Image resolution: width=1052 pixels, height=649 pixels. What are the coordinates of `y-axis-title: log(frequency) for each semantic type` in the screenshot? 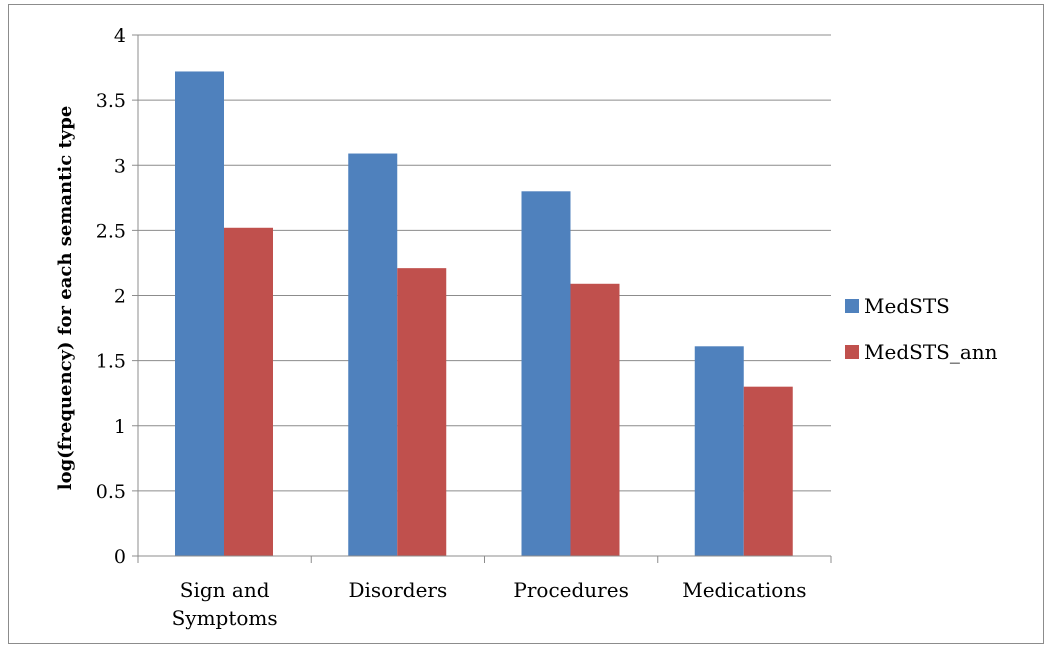 It's located at (65, 298).